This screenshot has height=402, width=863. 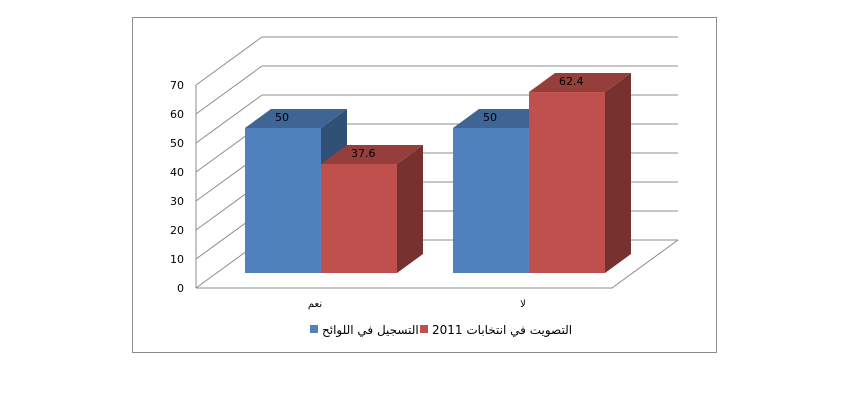 What do you see at coordinates (177, 201) in the screenshot?
I see `y-tick-label: 30` at bounding box center [177, 201].